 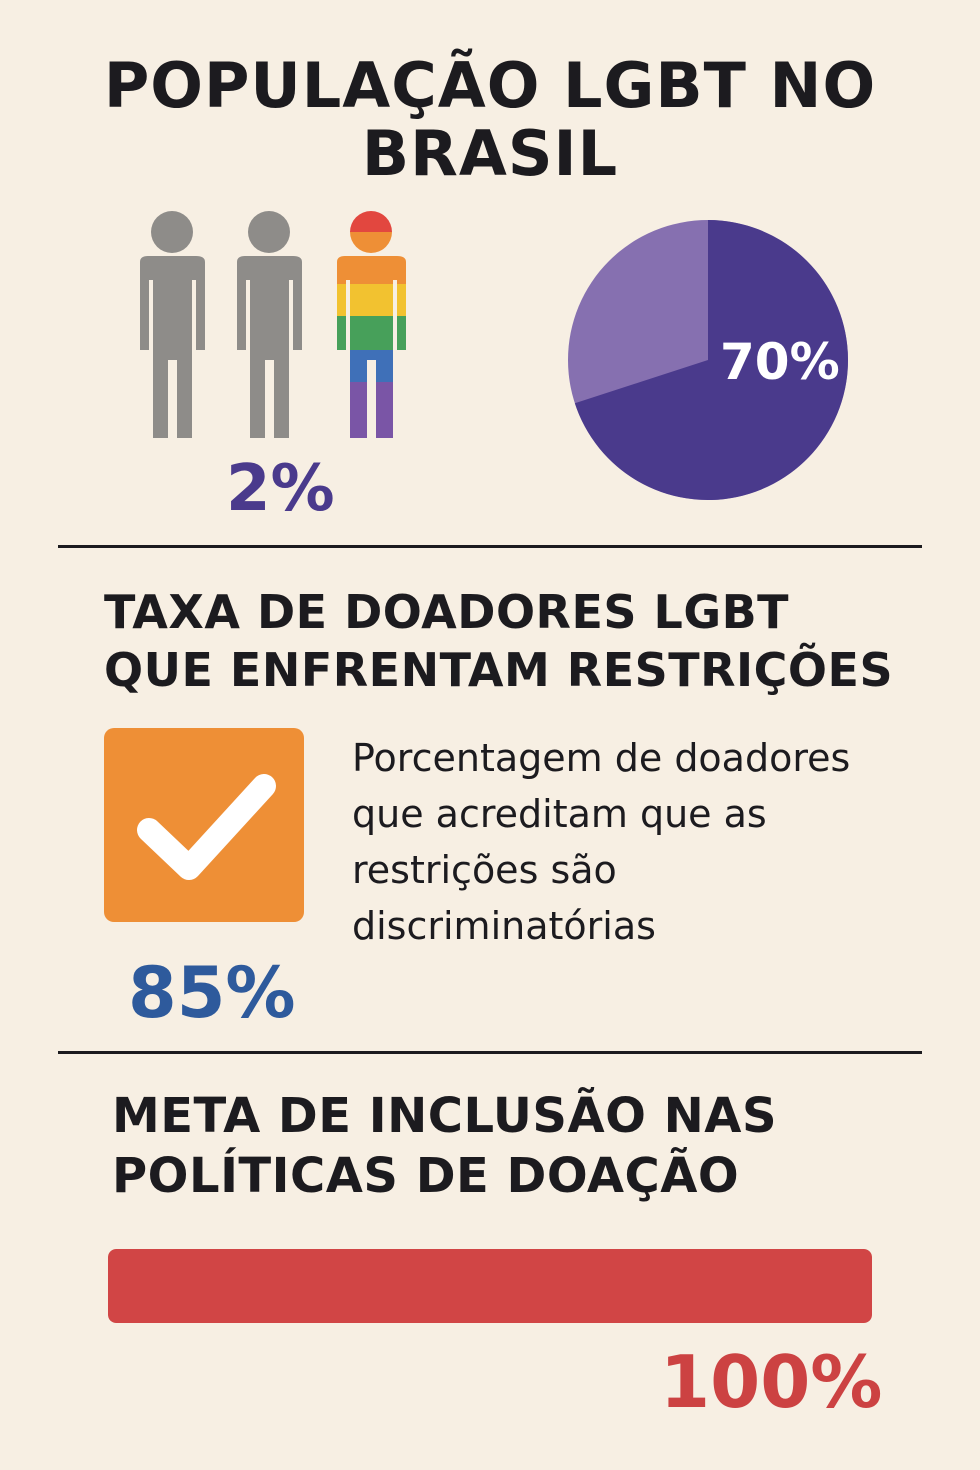 I want to click on goal-title: META DE INCLUSÃO NAS POLÍTICAS DE DOAÇÃO, so click(x=445, y=1146).